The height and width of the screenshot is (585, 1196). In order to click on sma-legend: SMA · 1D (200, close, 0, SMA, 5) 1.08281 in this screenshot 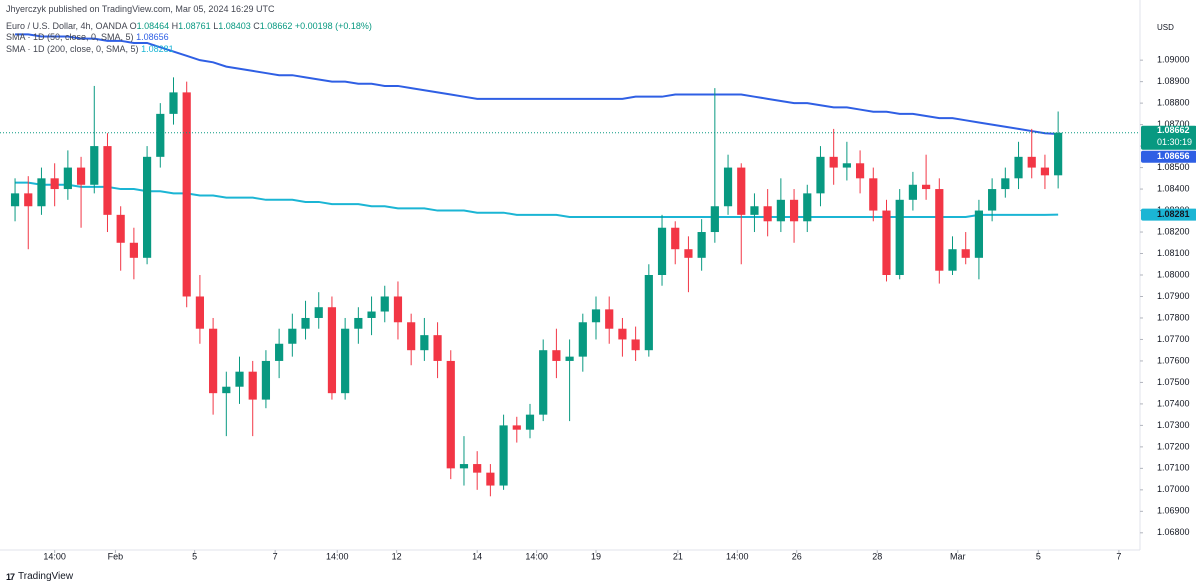, I will do `click(90, 49)`.